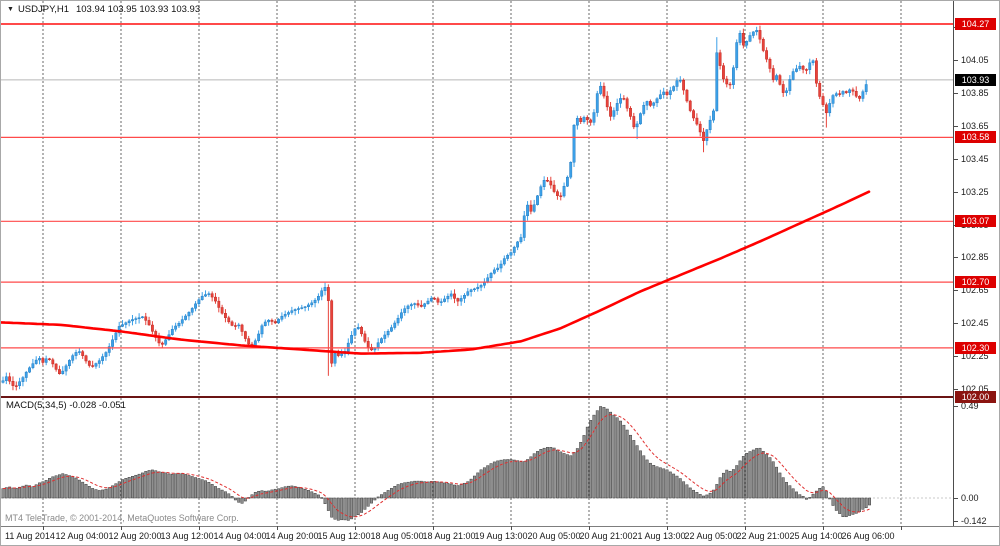  I want to click on time-axis-label: 18 Aug 21:00, so click(449, 536).